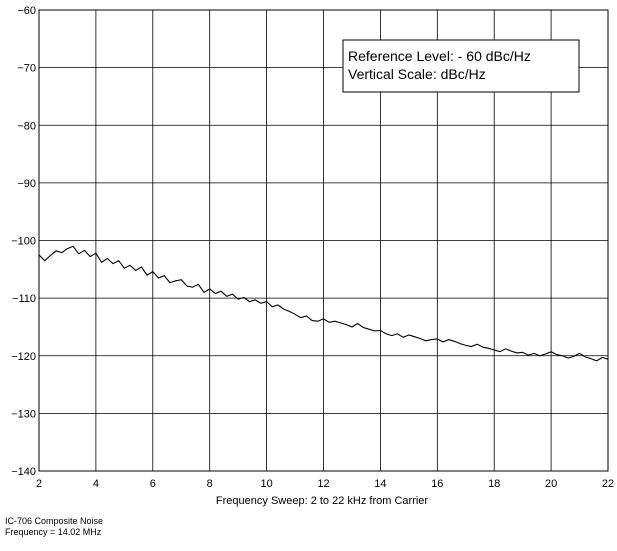 Image resolution: width=617 pixels, height=551 pixels. Describe the element at coordinates (608, 484) in the screenshot. I see `x-tick-label: 22` at that location.